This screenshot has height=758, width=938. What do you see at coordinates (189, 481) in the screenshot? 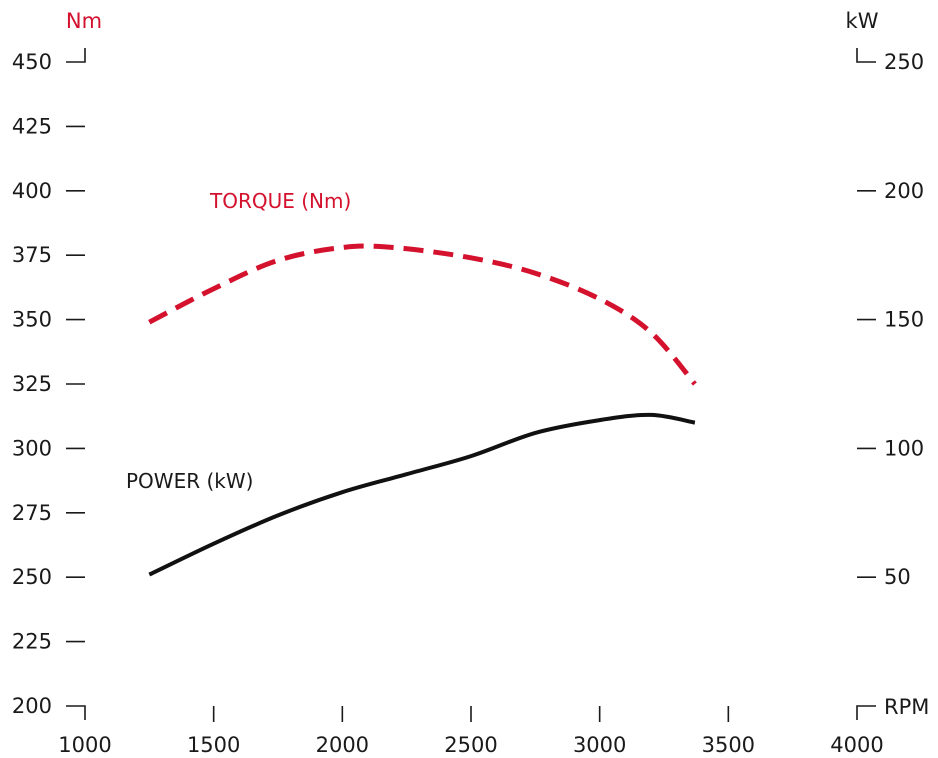
I see `power-series-label: POWER (kW)` at bounding box center [189, 481].